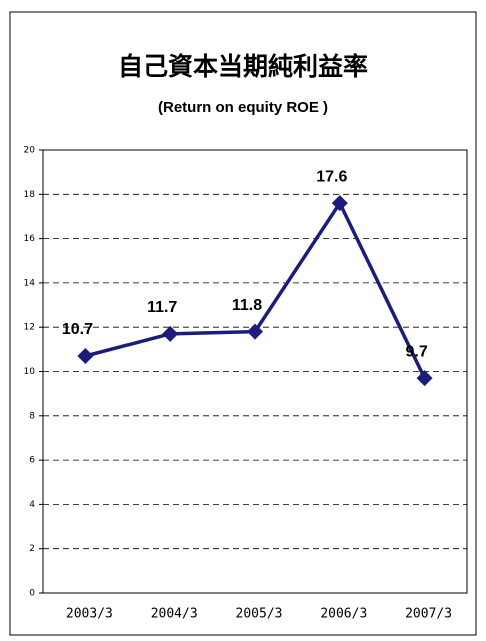 This screenshot has height=641, width=486. Describe the element at coordinates (32, 505) in the screenshot. I see `y-tick-label: 4` at that location.